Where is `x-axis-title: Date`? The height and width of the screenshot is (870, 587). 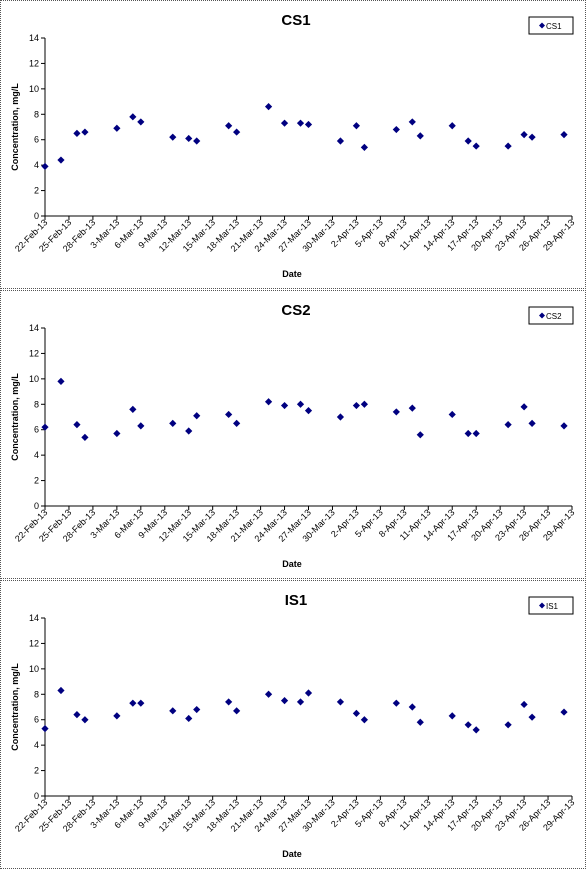
x-axis-title: Date is located at coordinates (292, 854).